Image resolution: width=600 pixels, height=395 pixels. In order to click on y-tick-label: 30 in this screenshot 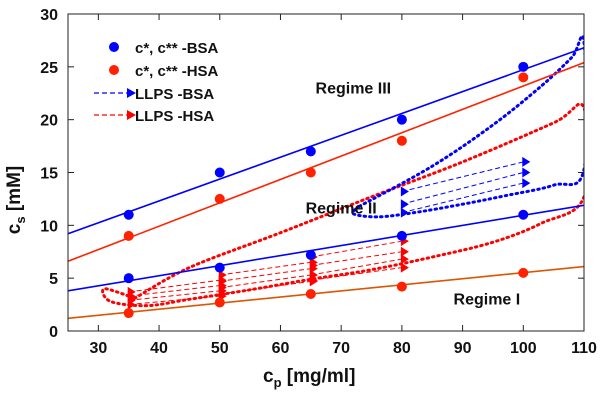, I will do `click(49, 15)`.